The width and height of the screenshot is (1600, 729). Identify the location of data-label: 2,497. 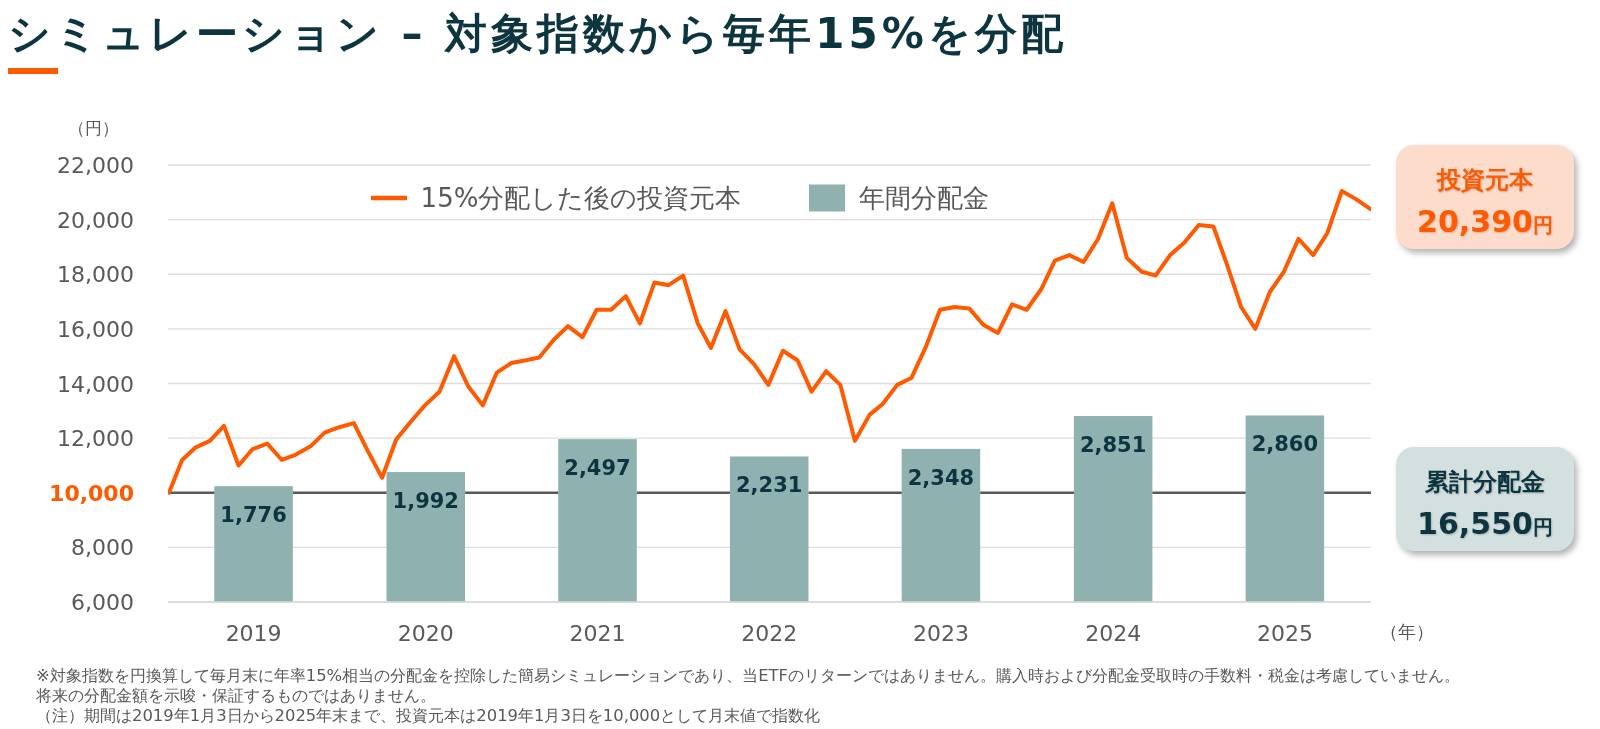
(597, 468).